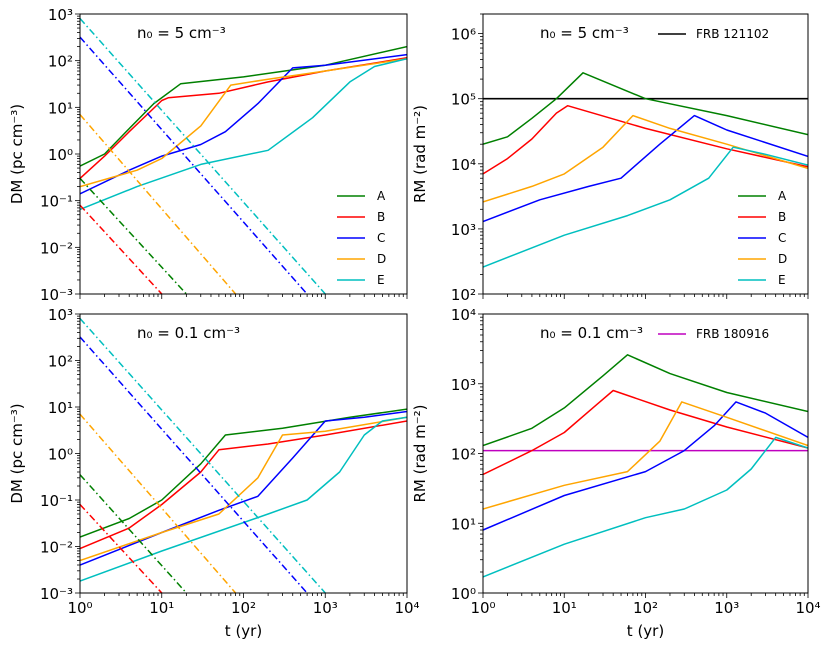 The height and width of the screenshot is (650, 831). I want to click on reference-legend-label: FRB 121102, so click(732, 34).